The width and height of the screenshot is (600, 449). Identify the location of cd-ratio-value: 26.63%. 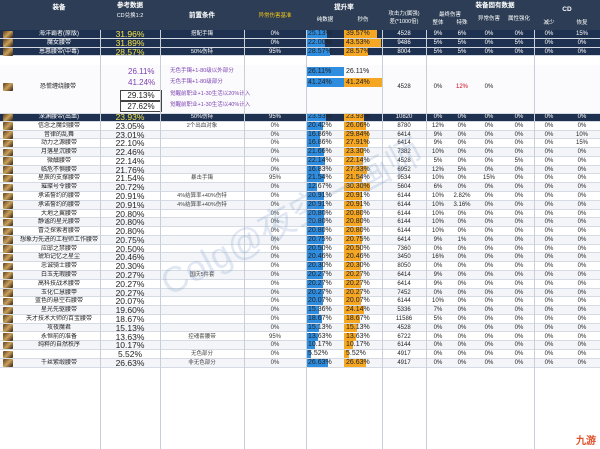
(130, 362).